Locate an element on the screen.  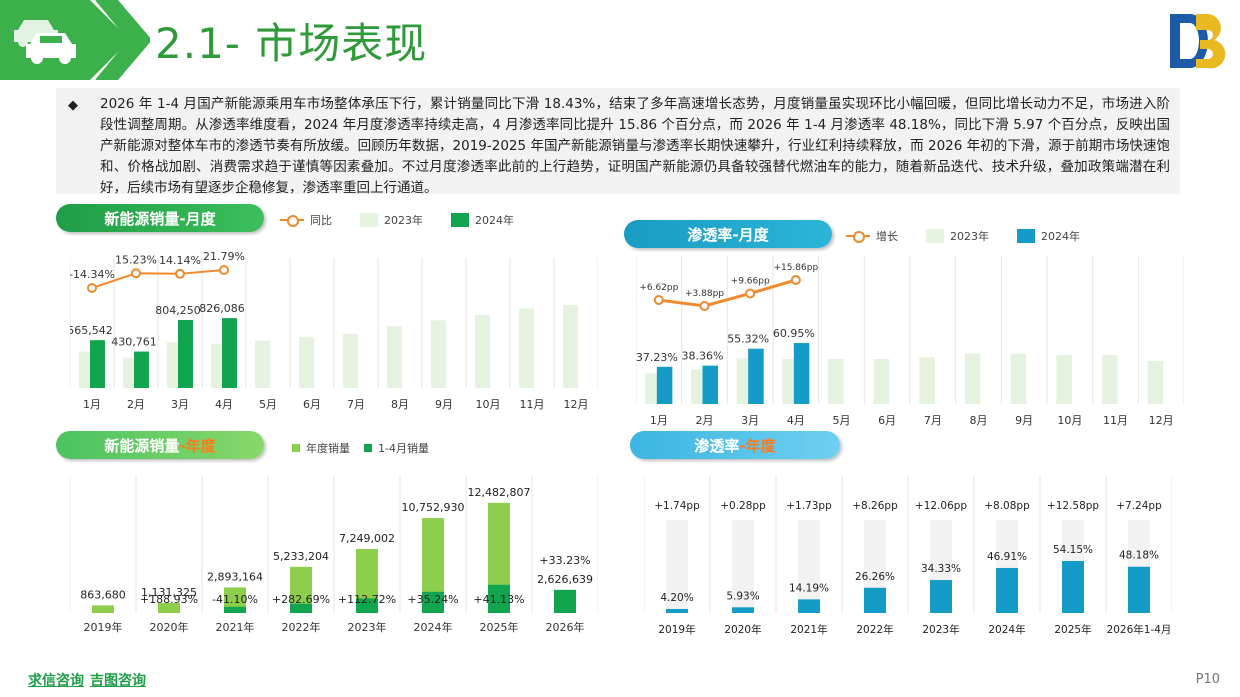
growth-label: +12.58pp is located at coordinates (1073, 506).